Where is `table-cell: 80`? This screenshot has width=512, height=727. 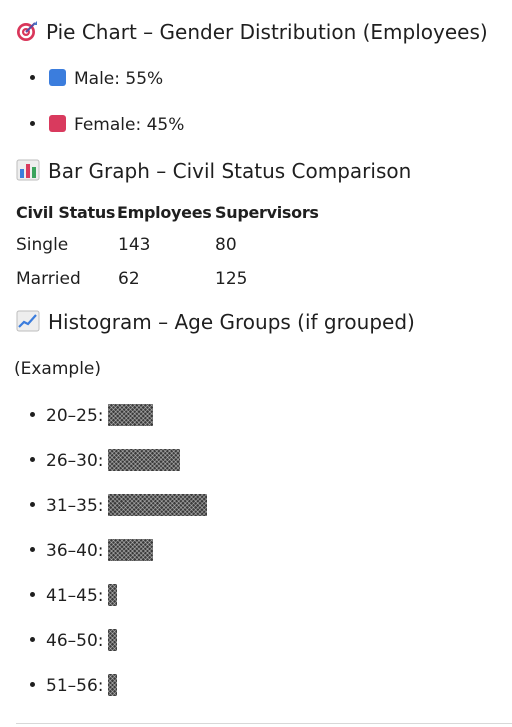 table-cell: 80 is located at coordinates (226, 245).